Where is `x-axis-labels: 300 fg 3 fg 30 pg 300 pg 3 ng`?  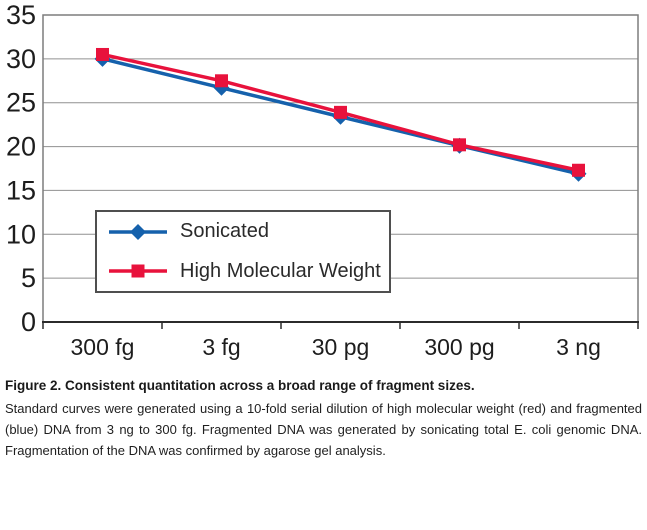
x-axis-labels: 300 fg 3 fg 30 pg 300 pg 3 ng is located at coordinates (336, 347).